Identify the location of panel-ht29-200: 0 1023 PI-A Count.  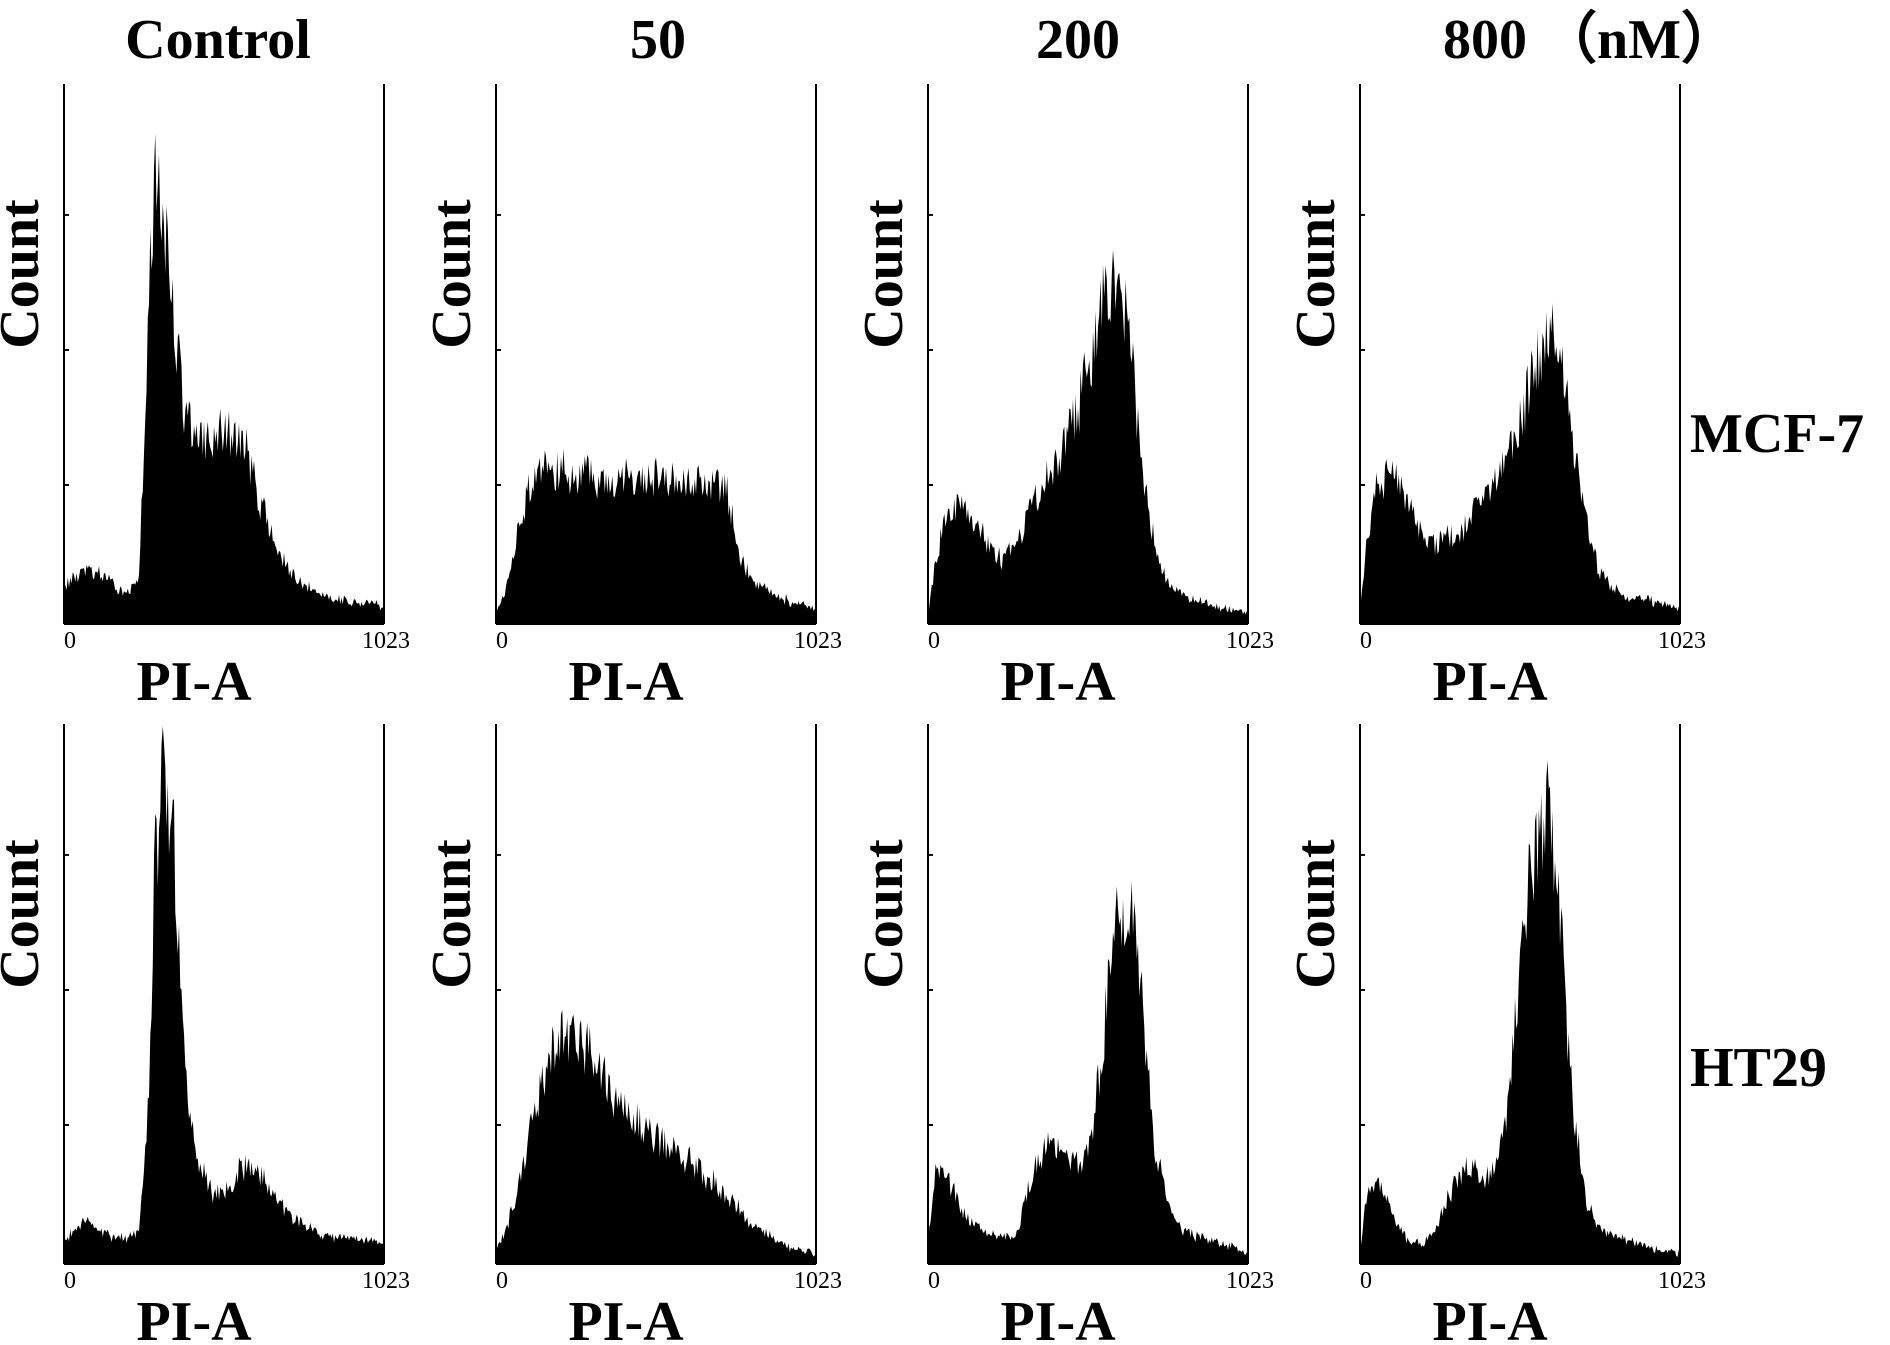
(1063, 1034).